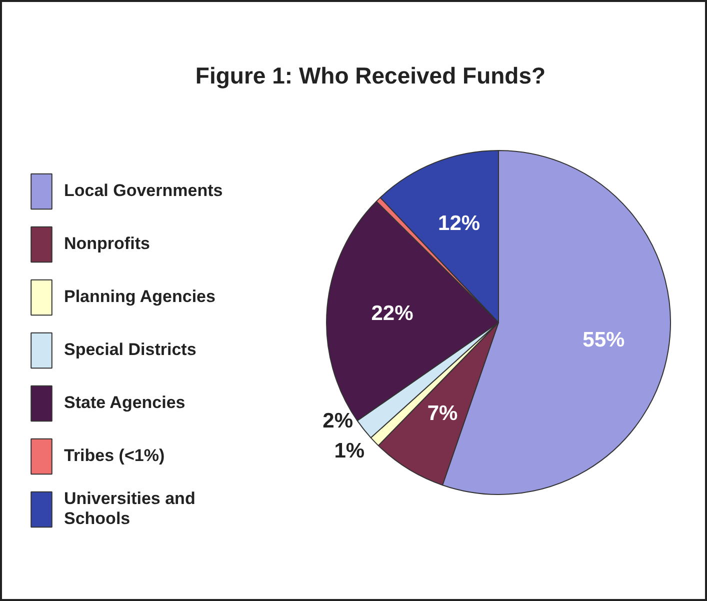 The height and width of the screenshot is (601, 707). Describe the element at coordinates (338, 421) in the screenshot. I see `data-label: 2%` at that location.